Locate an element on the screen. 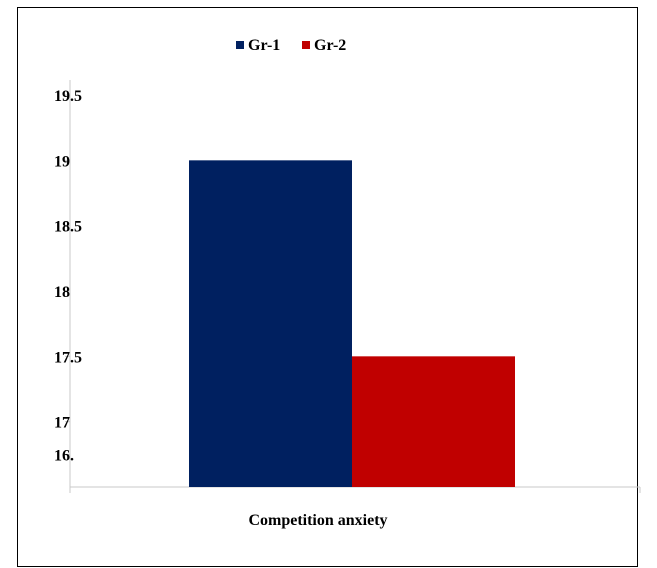 This screenshot has height=568, width=657. y-tick-label: 19 is located at coordinates (62, 161).